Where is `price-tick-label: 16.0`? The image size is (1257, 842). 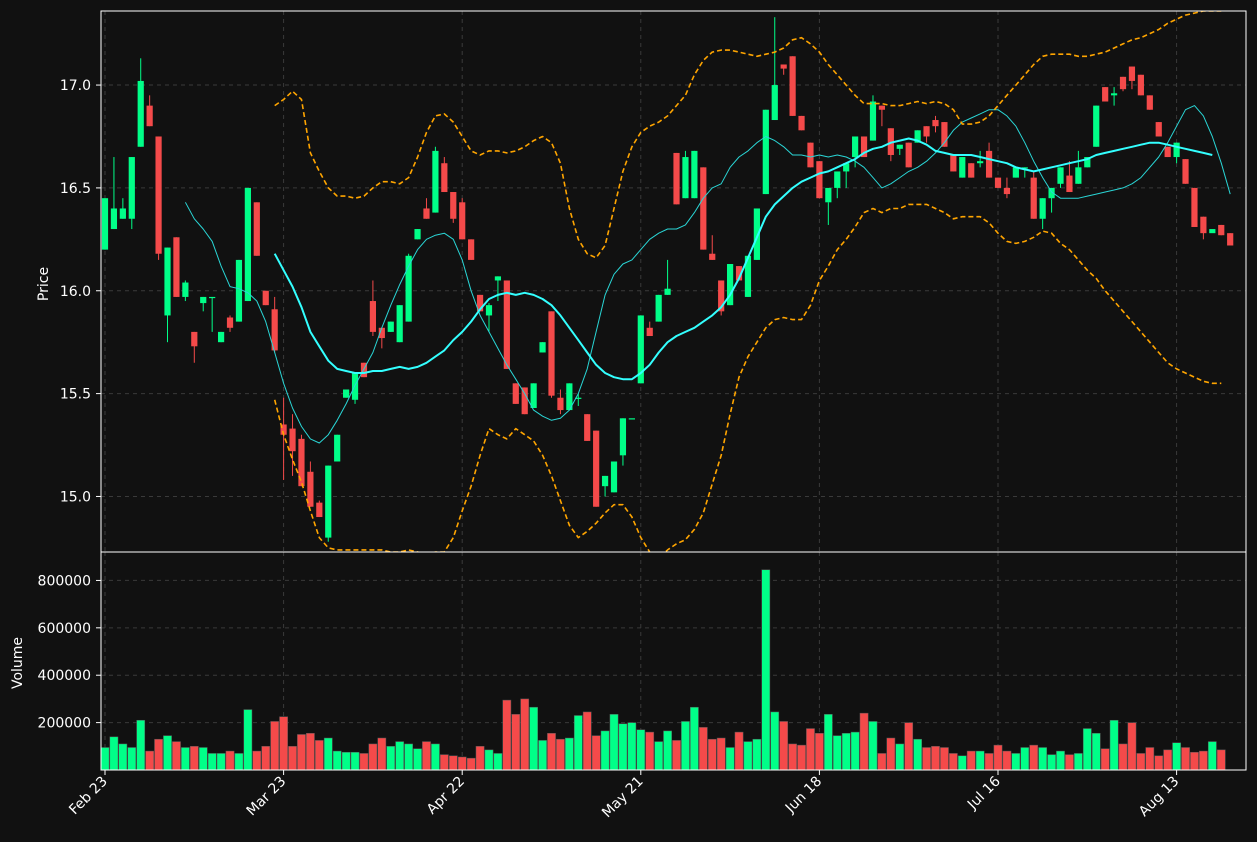
price-tick-label: 16.0 is located at coordinates (75, 292).